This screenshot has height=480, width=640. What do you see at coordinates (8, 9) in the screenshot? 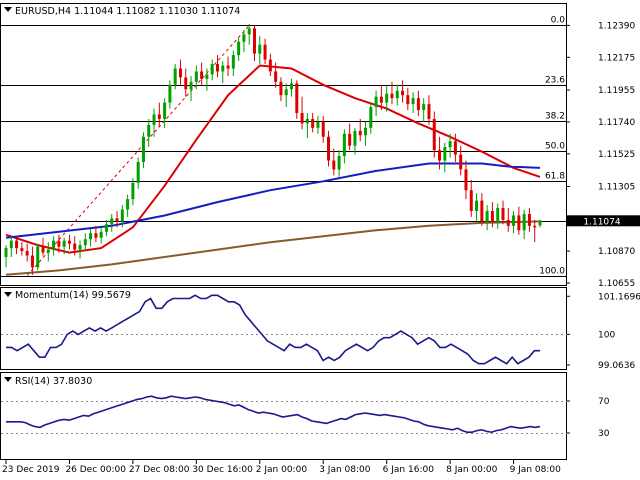
I see `dropdown-triangle-icon` at bounding box center [8, 9].